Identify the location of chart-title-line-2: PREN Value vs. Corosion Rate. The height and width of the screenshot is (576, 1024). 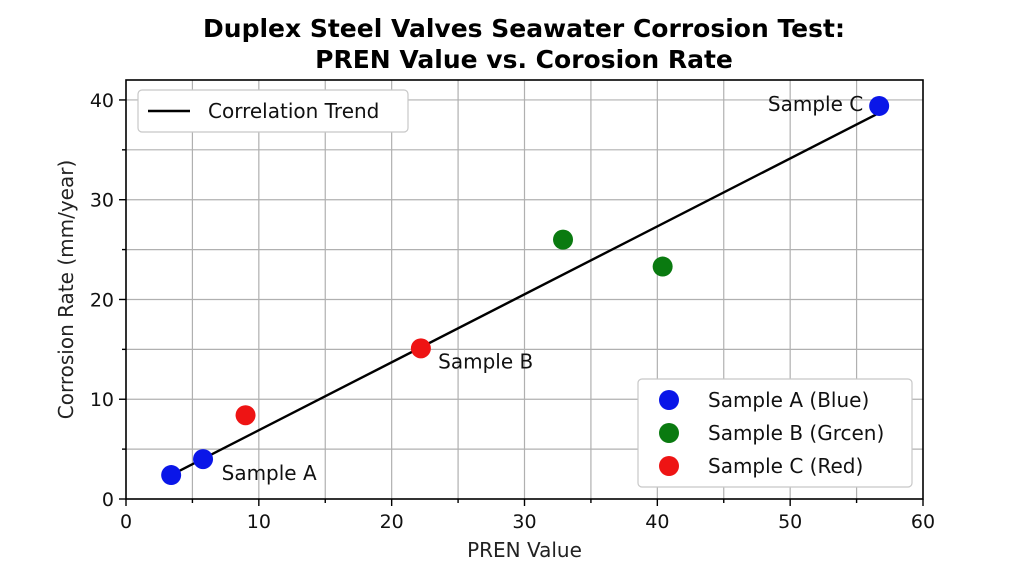
(524, 59).